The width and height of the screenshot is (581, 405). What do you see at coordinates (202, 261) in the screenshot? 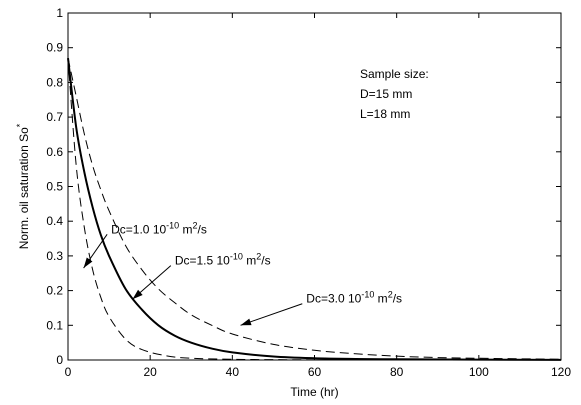
I see `annotation-prefix: Dc=1.5 10` at bounding box center [202, 261].